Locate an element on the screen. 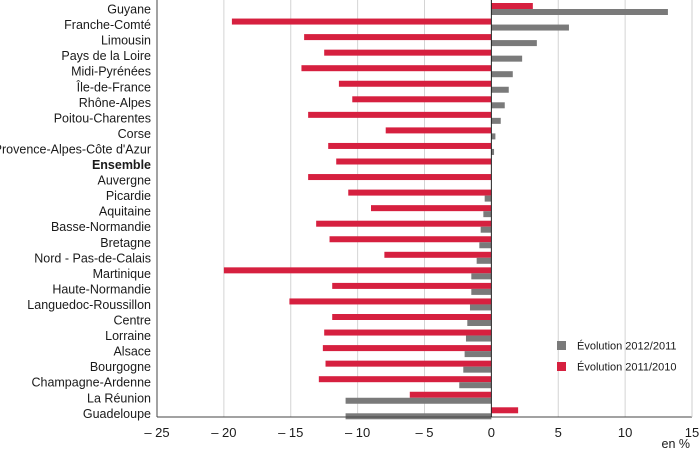 Image resolution: width=700 pixels, height=454 pixels. legend-label: Évolution 2012/2011 is located at coordinates (627, 346).